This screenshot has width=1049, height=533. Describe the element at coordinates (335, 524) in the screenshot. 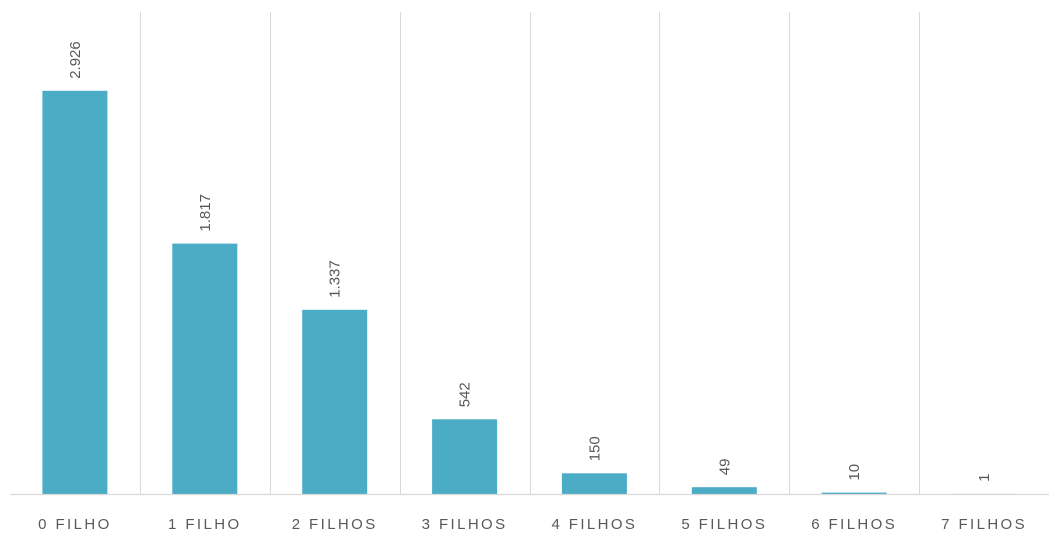

I see `category-label-2: 2 FILHOS` at that location.